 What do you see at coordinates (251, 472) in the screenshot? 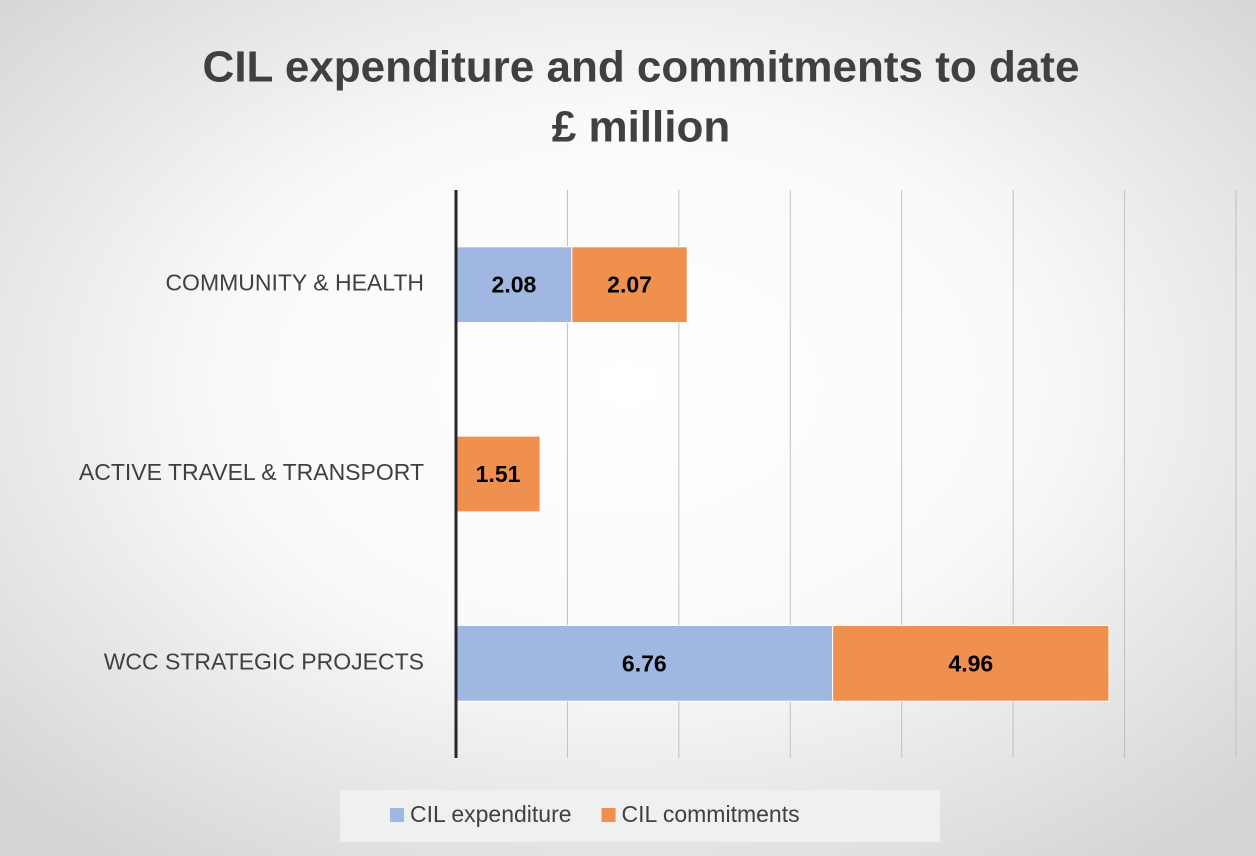
I see `y-tick-label: ACTIVE TRAVEL & TRANSPORT` at bounding box center [251, 472].